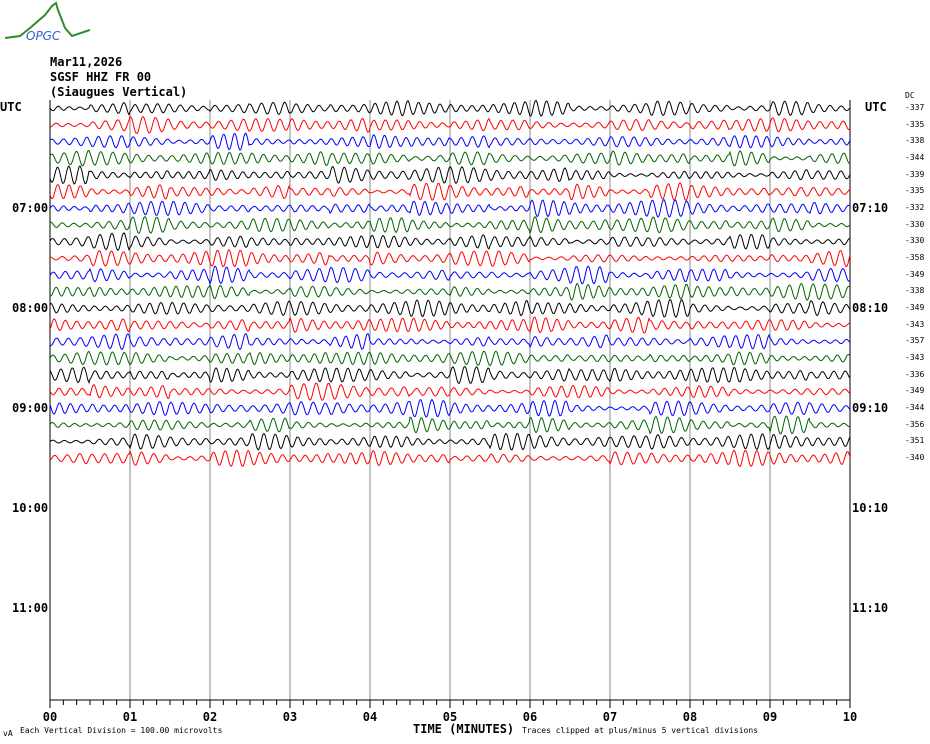 The image size is (930, 744). I want to click on left-utc-label: UTC, so click(11, 107).